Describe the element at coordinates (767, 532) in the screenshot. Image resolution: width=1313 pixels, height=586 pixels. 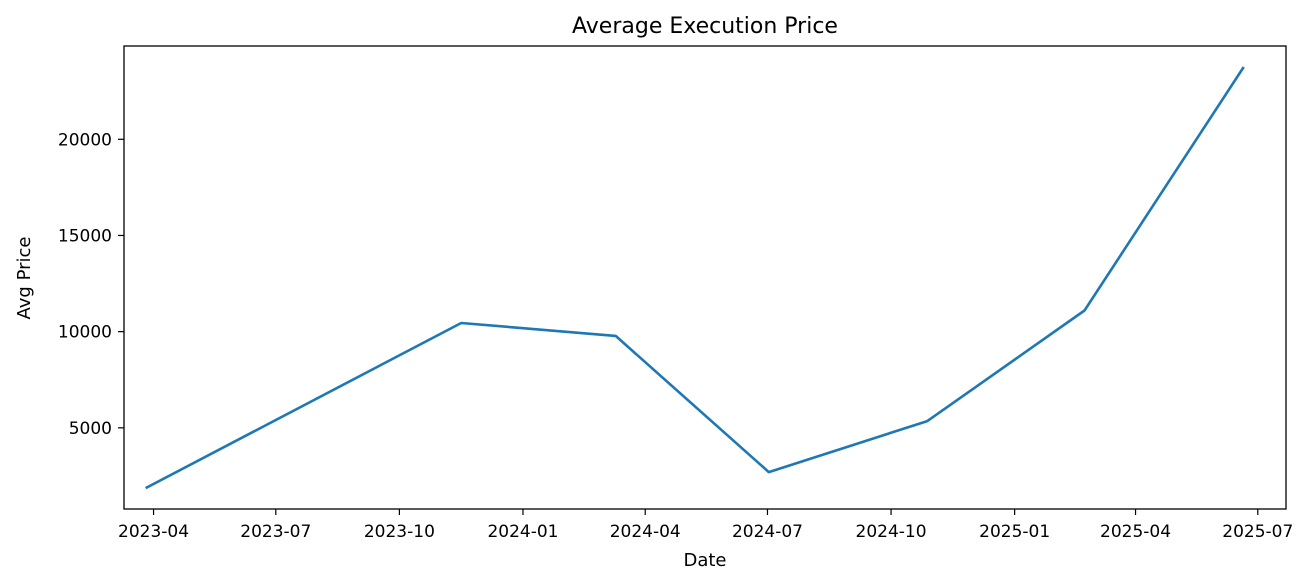
I see `x-tick-label: 2024-07` at that location.